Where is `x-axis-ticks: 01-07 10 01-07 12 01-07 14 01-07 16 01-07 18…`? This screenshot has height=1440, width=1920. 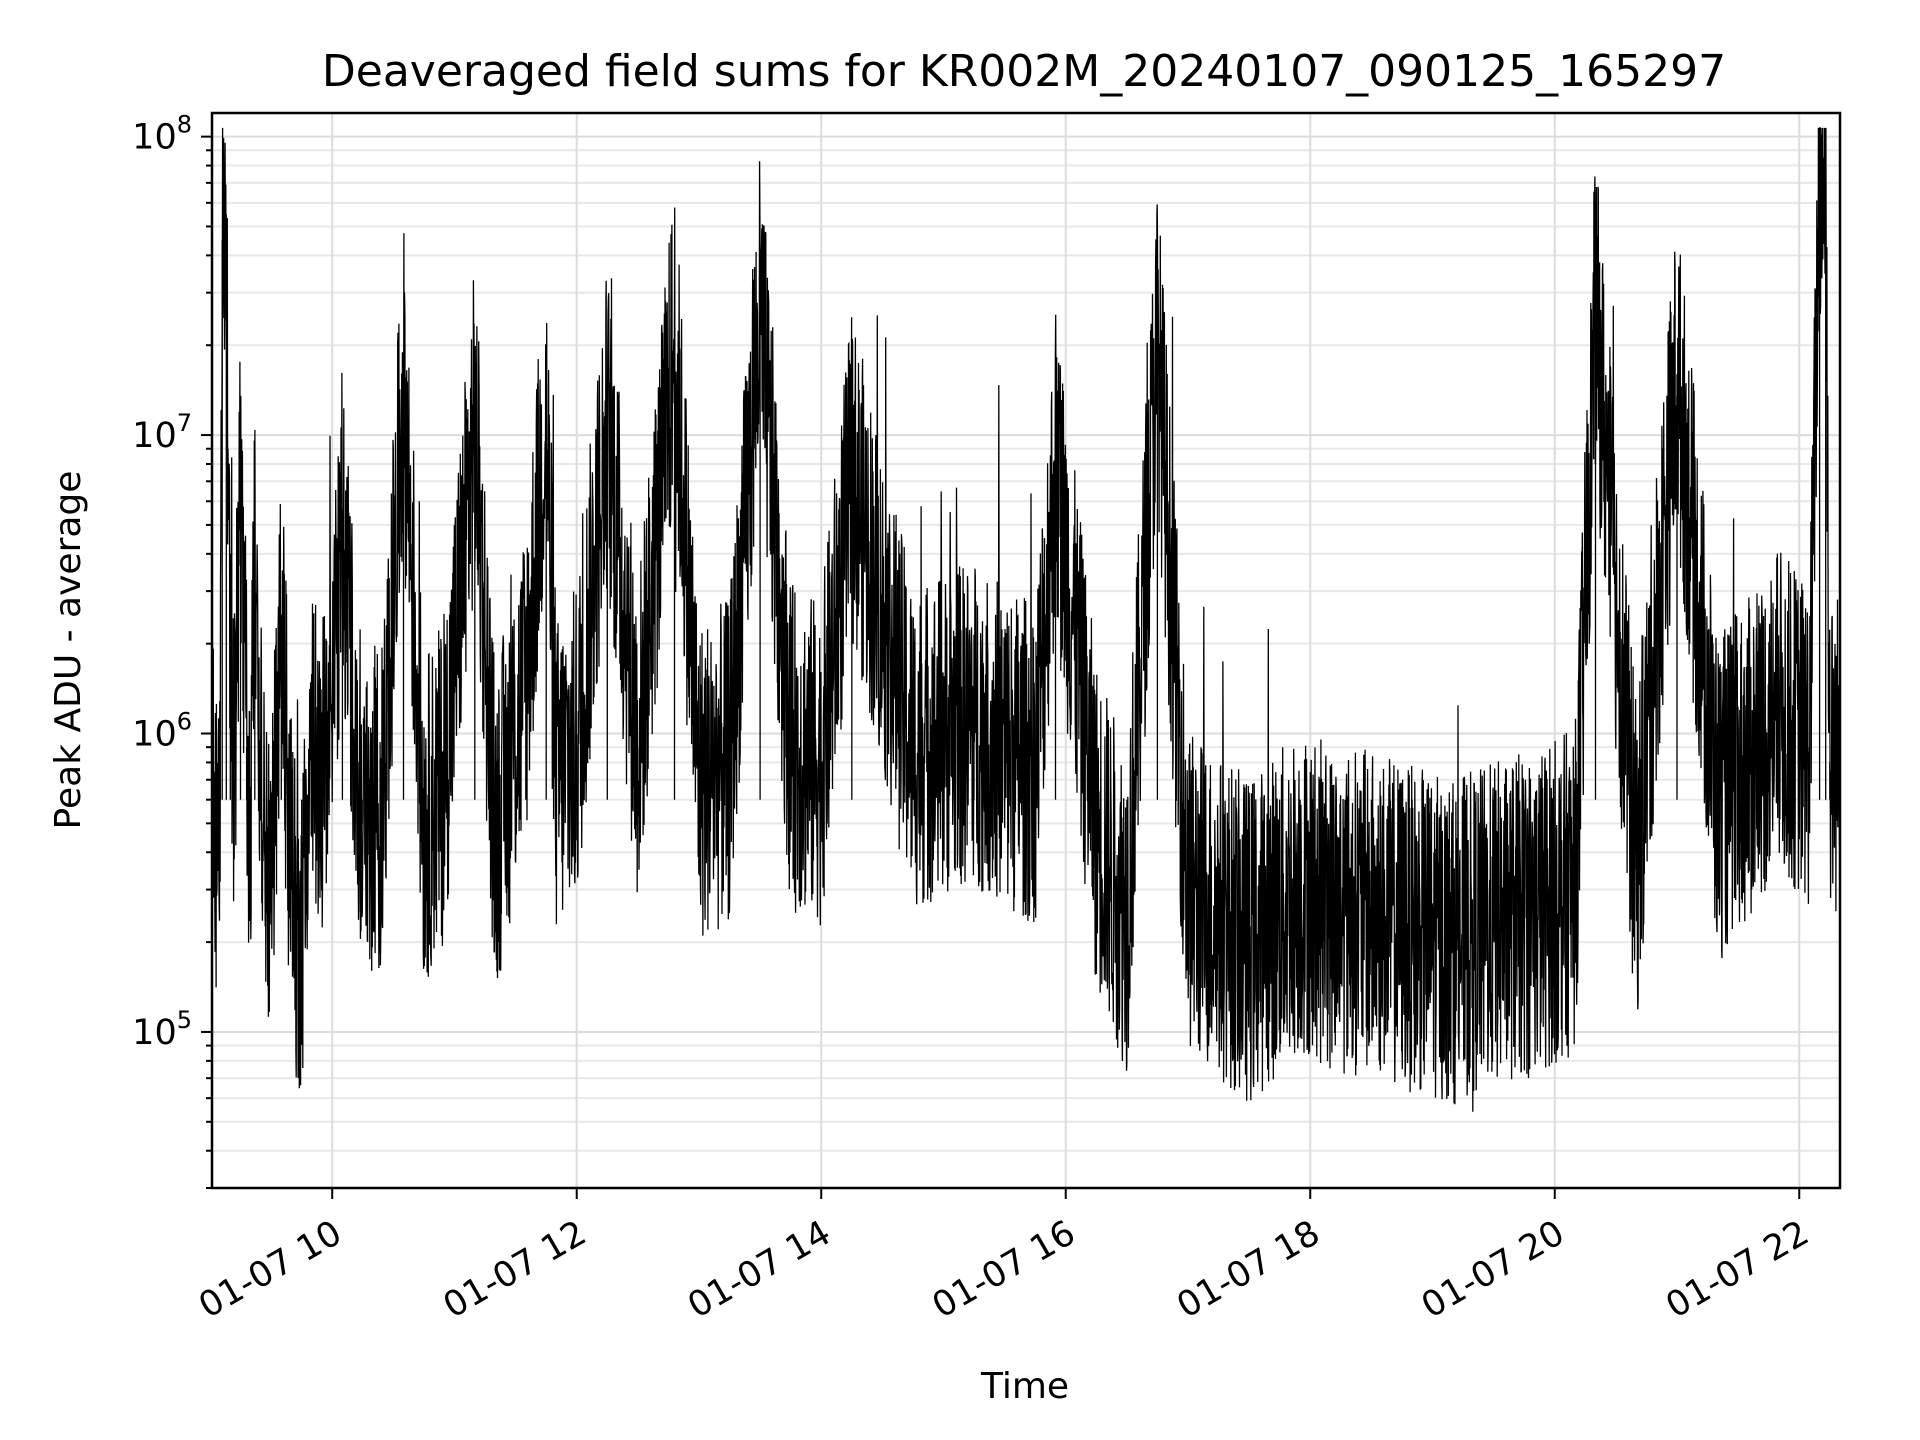
x-axis-ticks: 01-07 10 01-07 12 01-07 14 01-07 16 01-07 18… is located at coordinates (1004, 1257).